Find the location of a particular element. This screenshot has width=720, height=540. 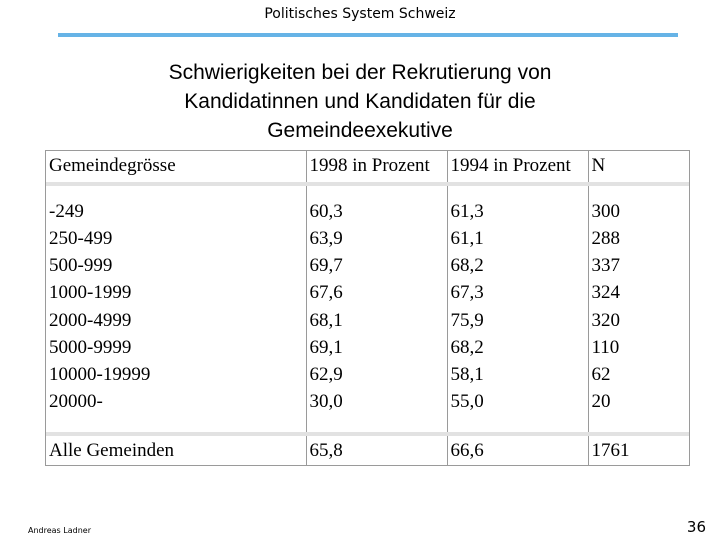

cell-size: 20000- is located at coordinates (76, 402).